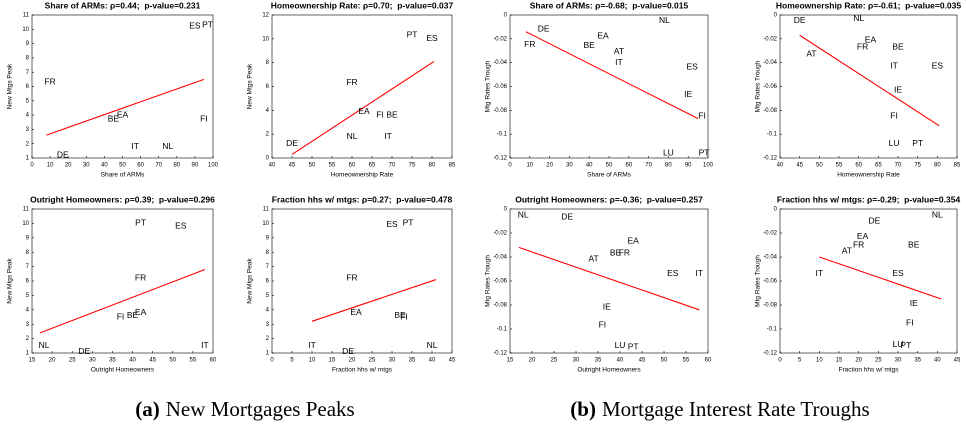 The width and height of the screenshot is (966, 432). I want to click on y-tick-label: 2, so click(28, 144).